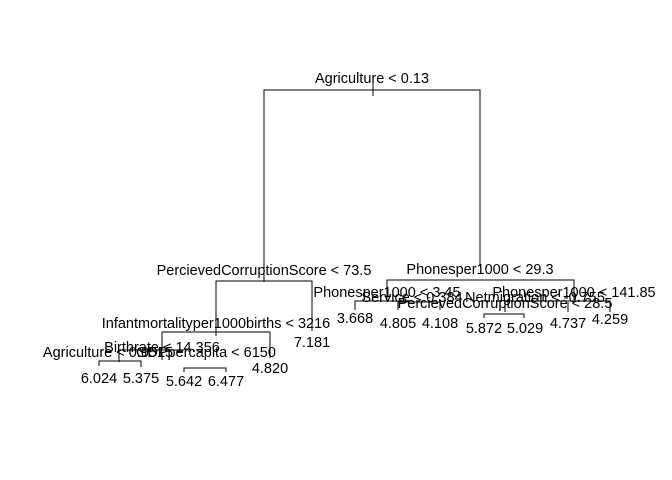 This screenshot has width=672, height=480. What do you see at coordinates (398, 324) in the screenshot?
I see `leaf-value: 4.805` at bounding box center [398, 324].